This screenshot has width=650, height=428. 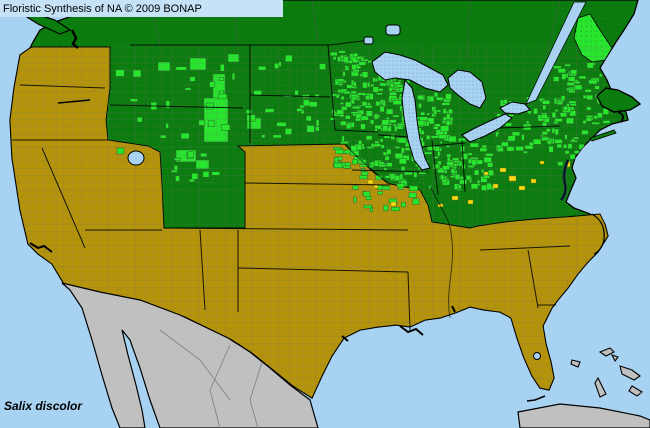 I want to click on mississippi-delta, so click(x=411, y=330).